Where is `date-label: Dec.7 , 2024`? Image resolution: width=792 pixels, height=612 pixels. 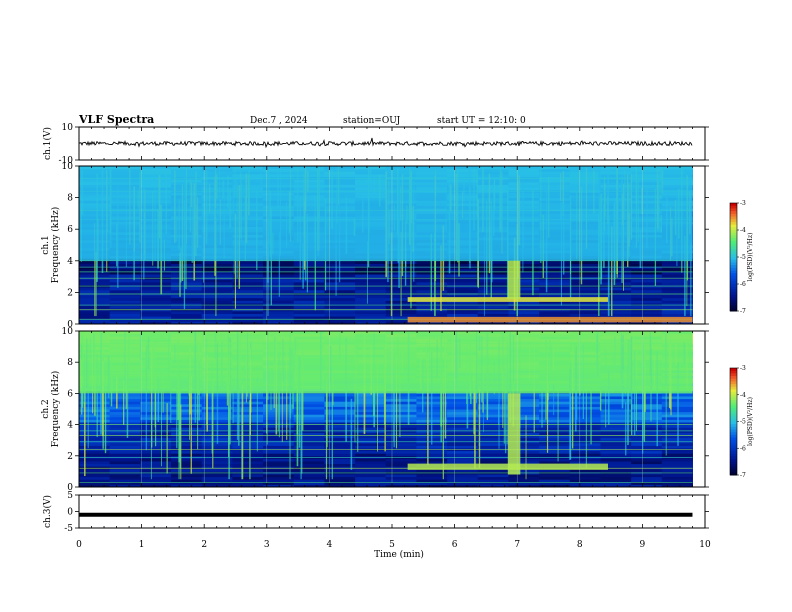
date-label: Dec.7 , 2024 is located at coordinates (279, 121).